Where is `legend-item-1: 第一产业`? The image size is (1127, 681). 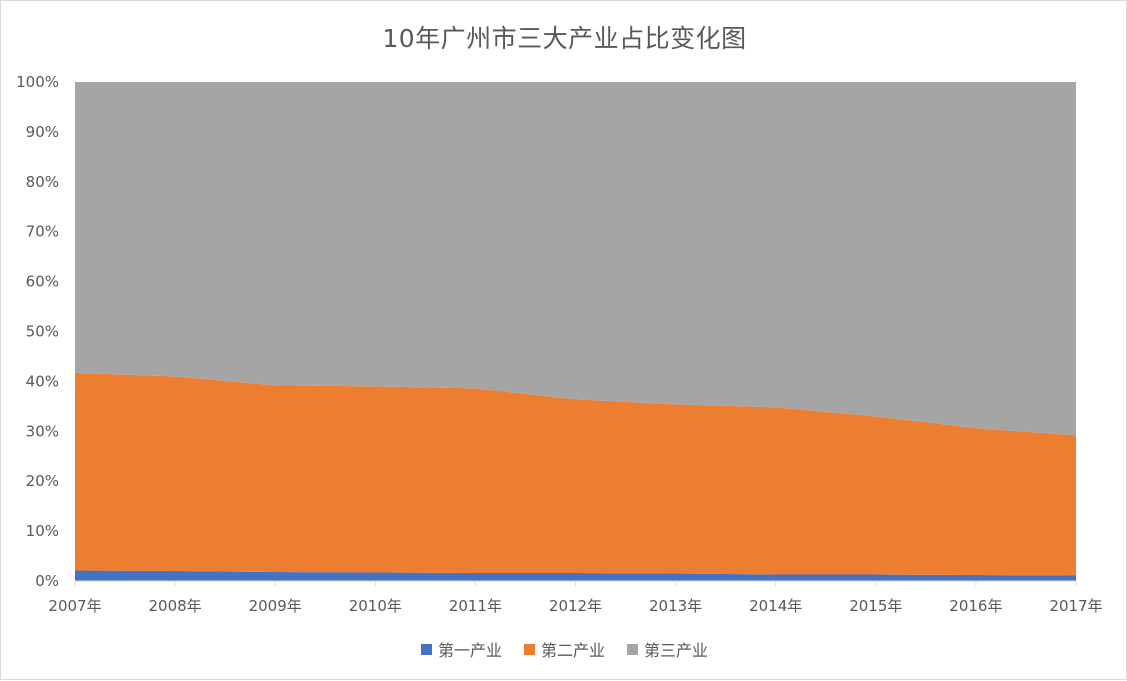 legend-item-1: 第一产业 is located at coordinates (461, 649).